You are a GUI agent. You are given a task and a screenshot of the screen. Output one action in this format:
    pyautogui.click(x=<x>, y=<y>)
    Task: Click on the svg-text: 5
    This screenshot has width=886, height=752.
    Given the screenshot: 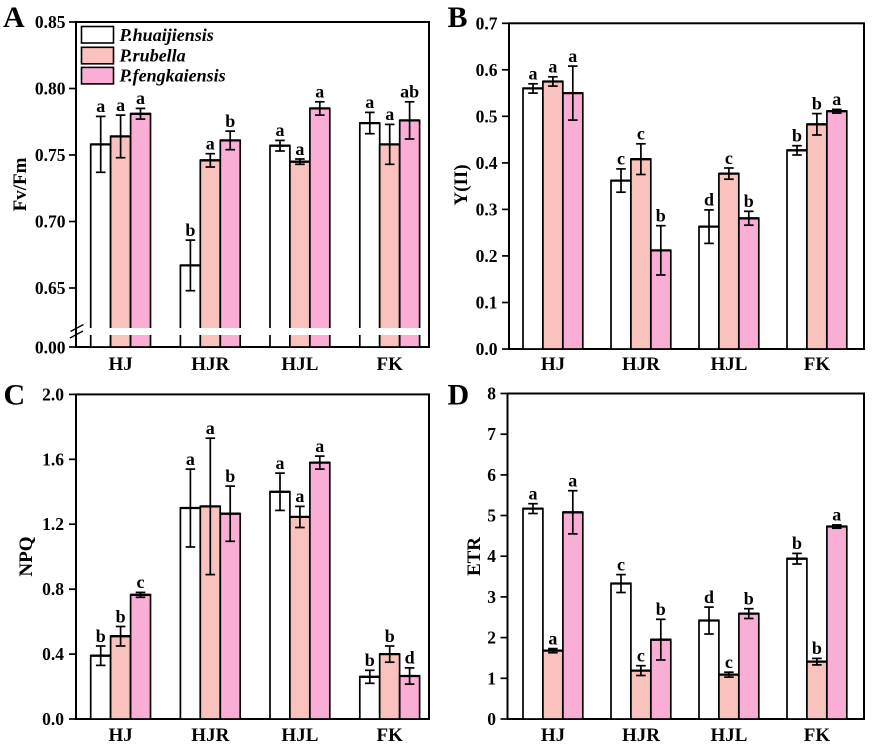 What is the action you would take?
    pyautogui.click(x=491, y=516)
    